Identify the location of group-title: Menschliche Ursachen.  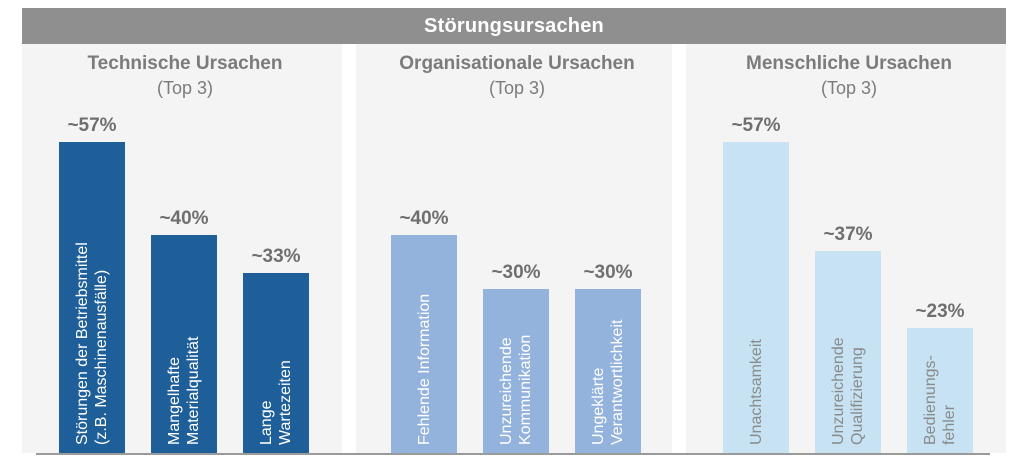
(849, 63).